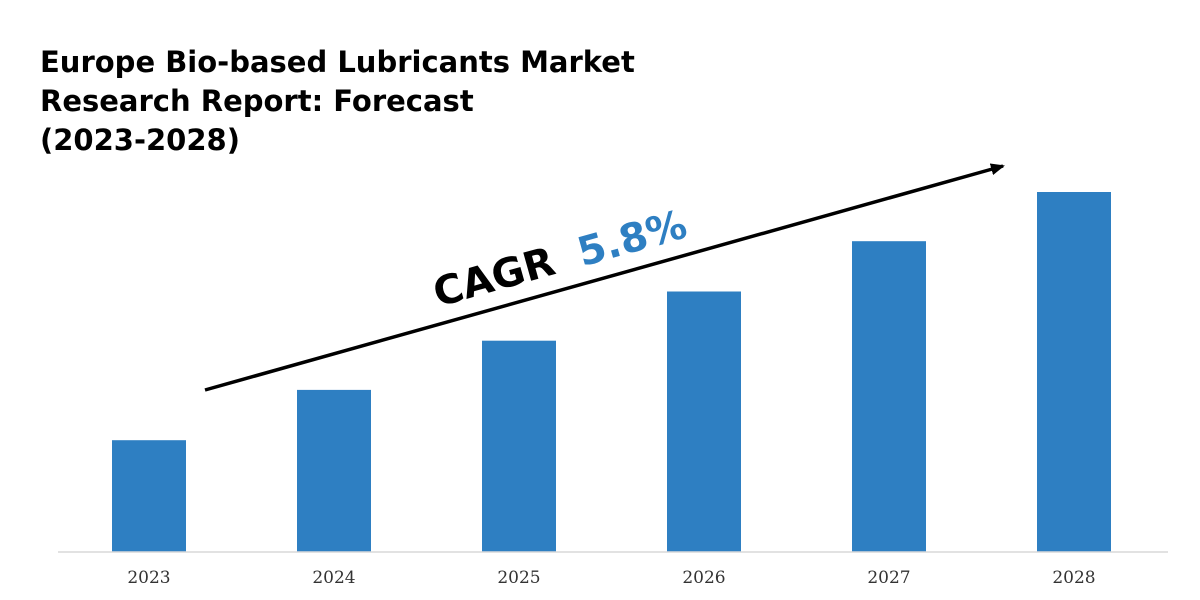 The height and width of the screenshot is (600, 1200). Describe the element at coordinates (333, 578) in the screenshot. I see `x-tick-label-2024: 2024` at that location.